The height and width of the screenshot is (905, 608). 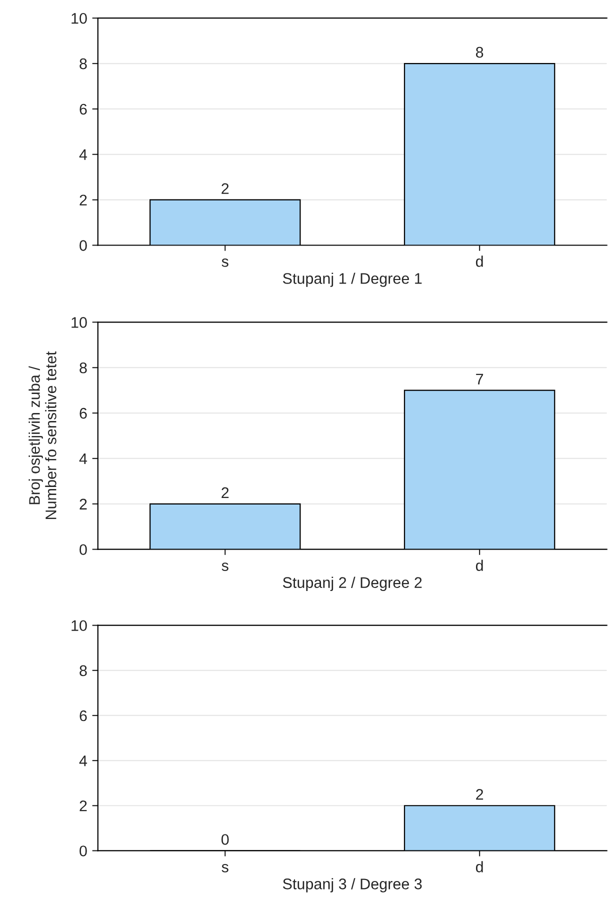 I want to click on x-axis-title: Stupanj 3 / Degree 3, so click(x=352, y=885).